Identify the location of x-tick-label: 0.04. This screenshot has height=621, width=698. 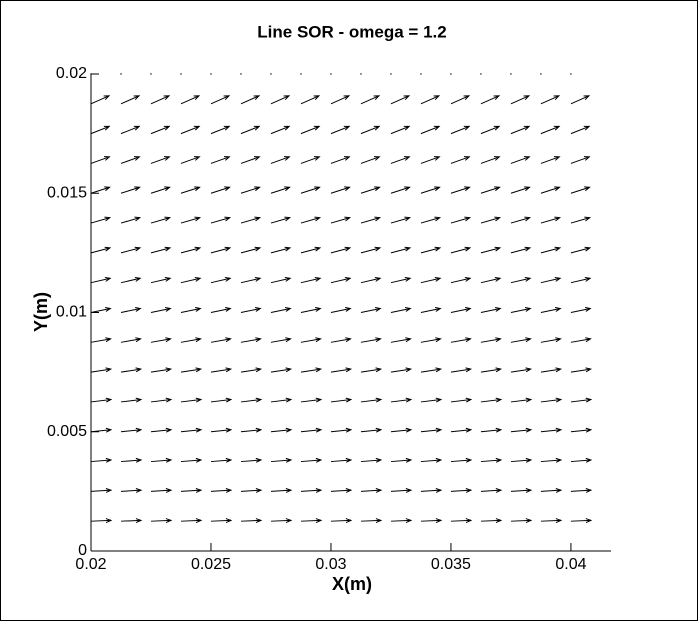
(570, 564).